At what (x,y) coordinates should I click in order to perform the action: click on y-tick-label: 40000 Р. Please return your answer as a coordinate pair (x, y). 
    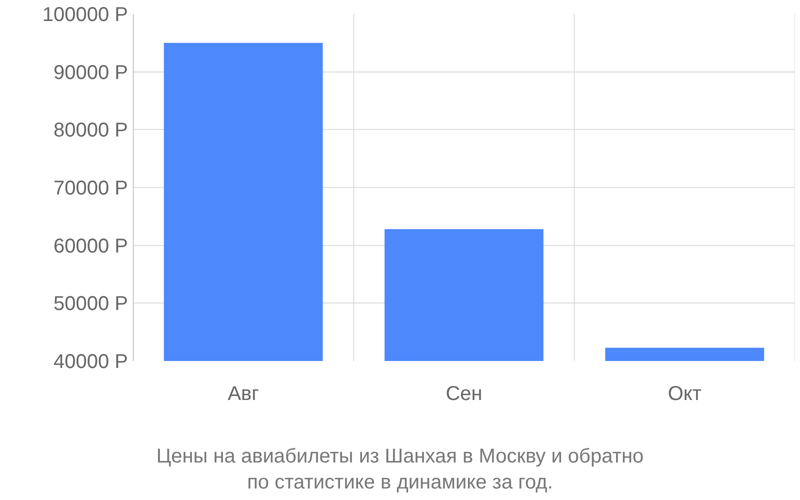
    Looking at the image, I should click on (90, 362).